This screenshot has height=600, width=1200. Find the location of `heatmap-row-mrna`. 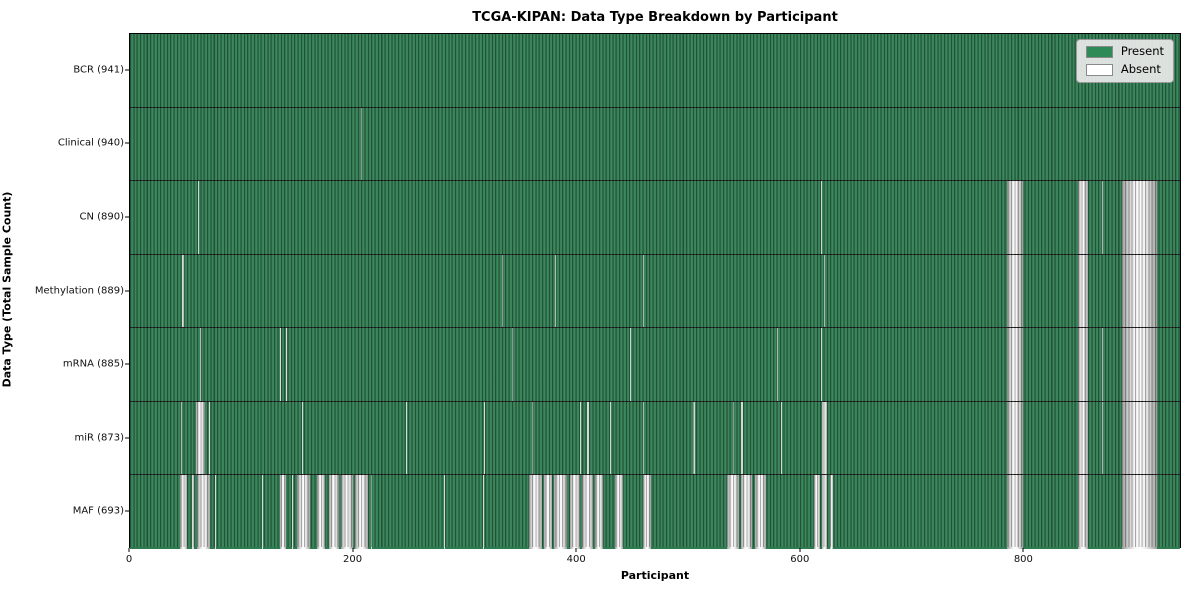

heatmap-row-mrna is located at coordinates (655, 365).